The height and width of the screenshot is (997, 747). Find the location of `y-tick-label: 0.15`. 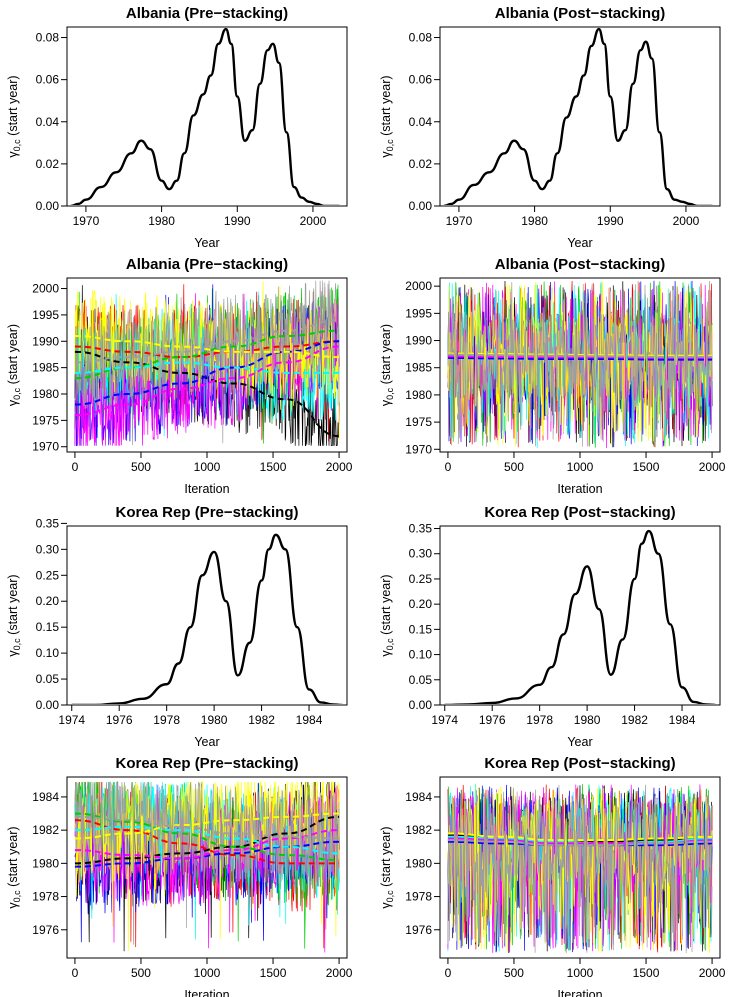

y-tick-label: 0.15 is located at coordinates (48, 627).